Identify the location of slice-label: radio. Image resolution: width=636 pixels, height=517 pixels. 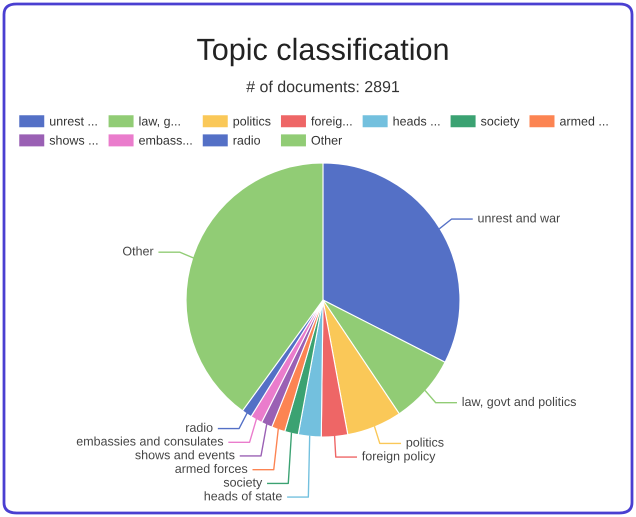
(199, 427).